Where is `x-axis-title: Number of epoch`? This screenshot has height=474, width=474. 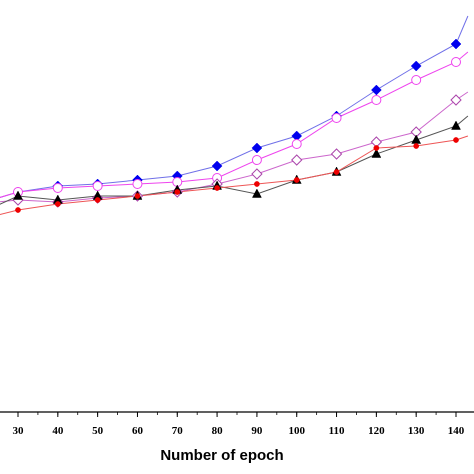
x-axis-title: Number of epoch is located at coordinates (221, 455).